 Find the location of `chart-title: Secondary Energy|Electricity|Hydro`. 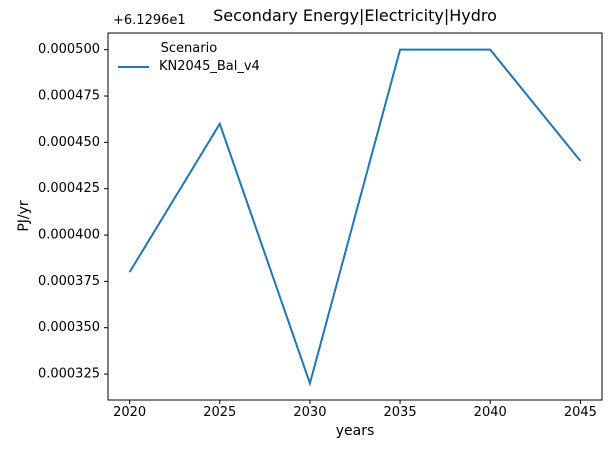

chart-title: Secondary Energy|Electricity|Hydro is located at coordinates (355, 15).